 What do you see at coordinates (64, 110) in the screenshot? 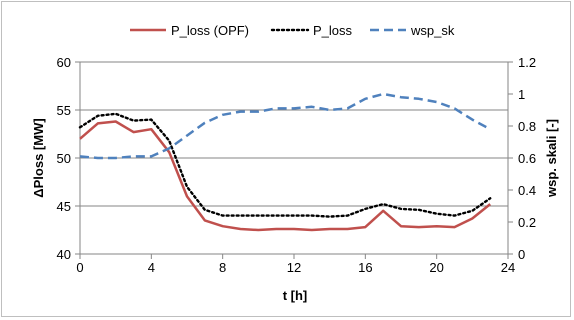
I see `y-tick-label: 55` at bounding box center [64, 110].